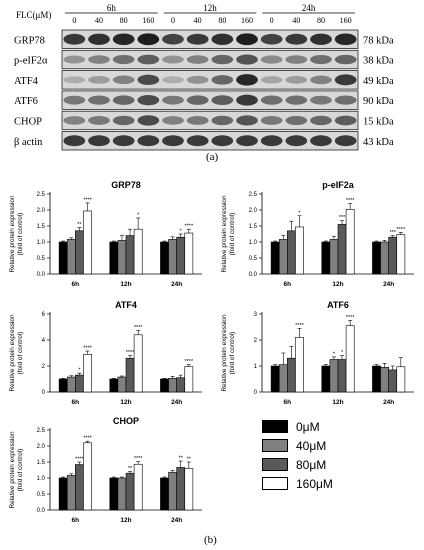 Image resolution: width=424 pixels, height=550 pixels. Describe the element at coordinates (41, 259) in the screenshot. I see `y-tick-label: 0.5` at that location.